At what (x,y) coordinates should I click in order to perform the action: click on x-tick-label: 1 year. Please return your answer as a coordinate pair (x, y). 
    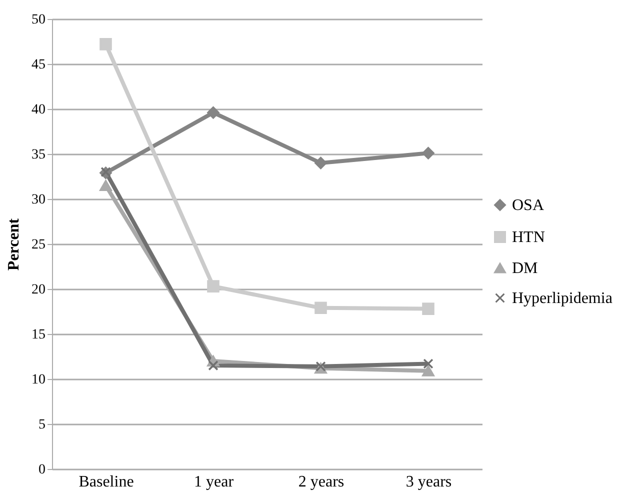
    Looking at the image, I should click on (214, 482).